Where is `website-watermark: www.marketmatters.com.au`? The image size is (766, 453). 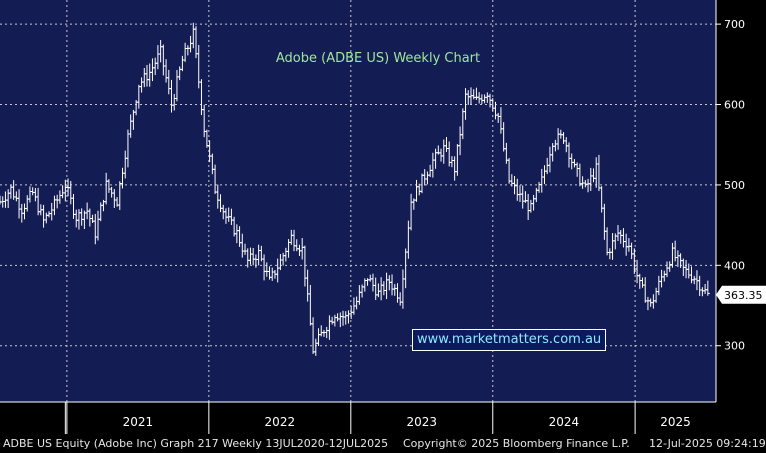 website-watermark: www.marketmatters.com.au is located at coordinates (509, 340).